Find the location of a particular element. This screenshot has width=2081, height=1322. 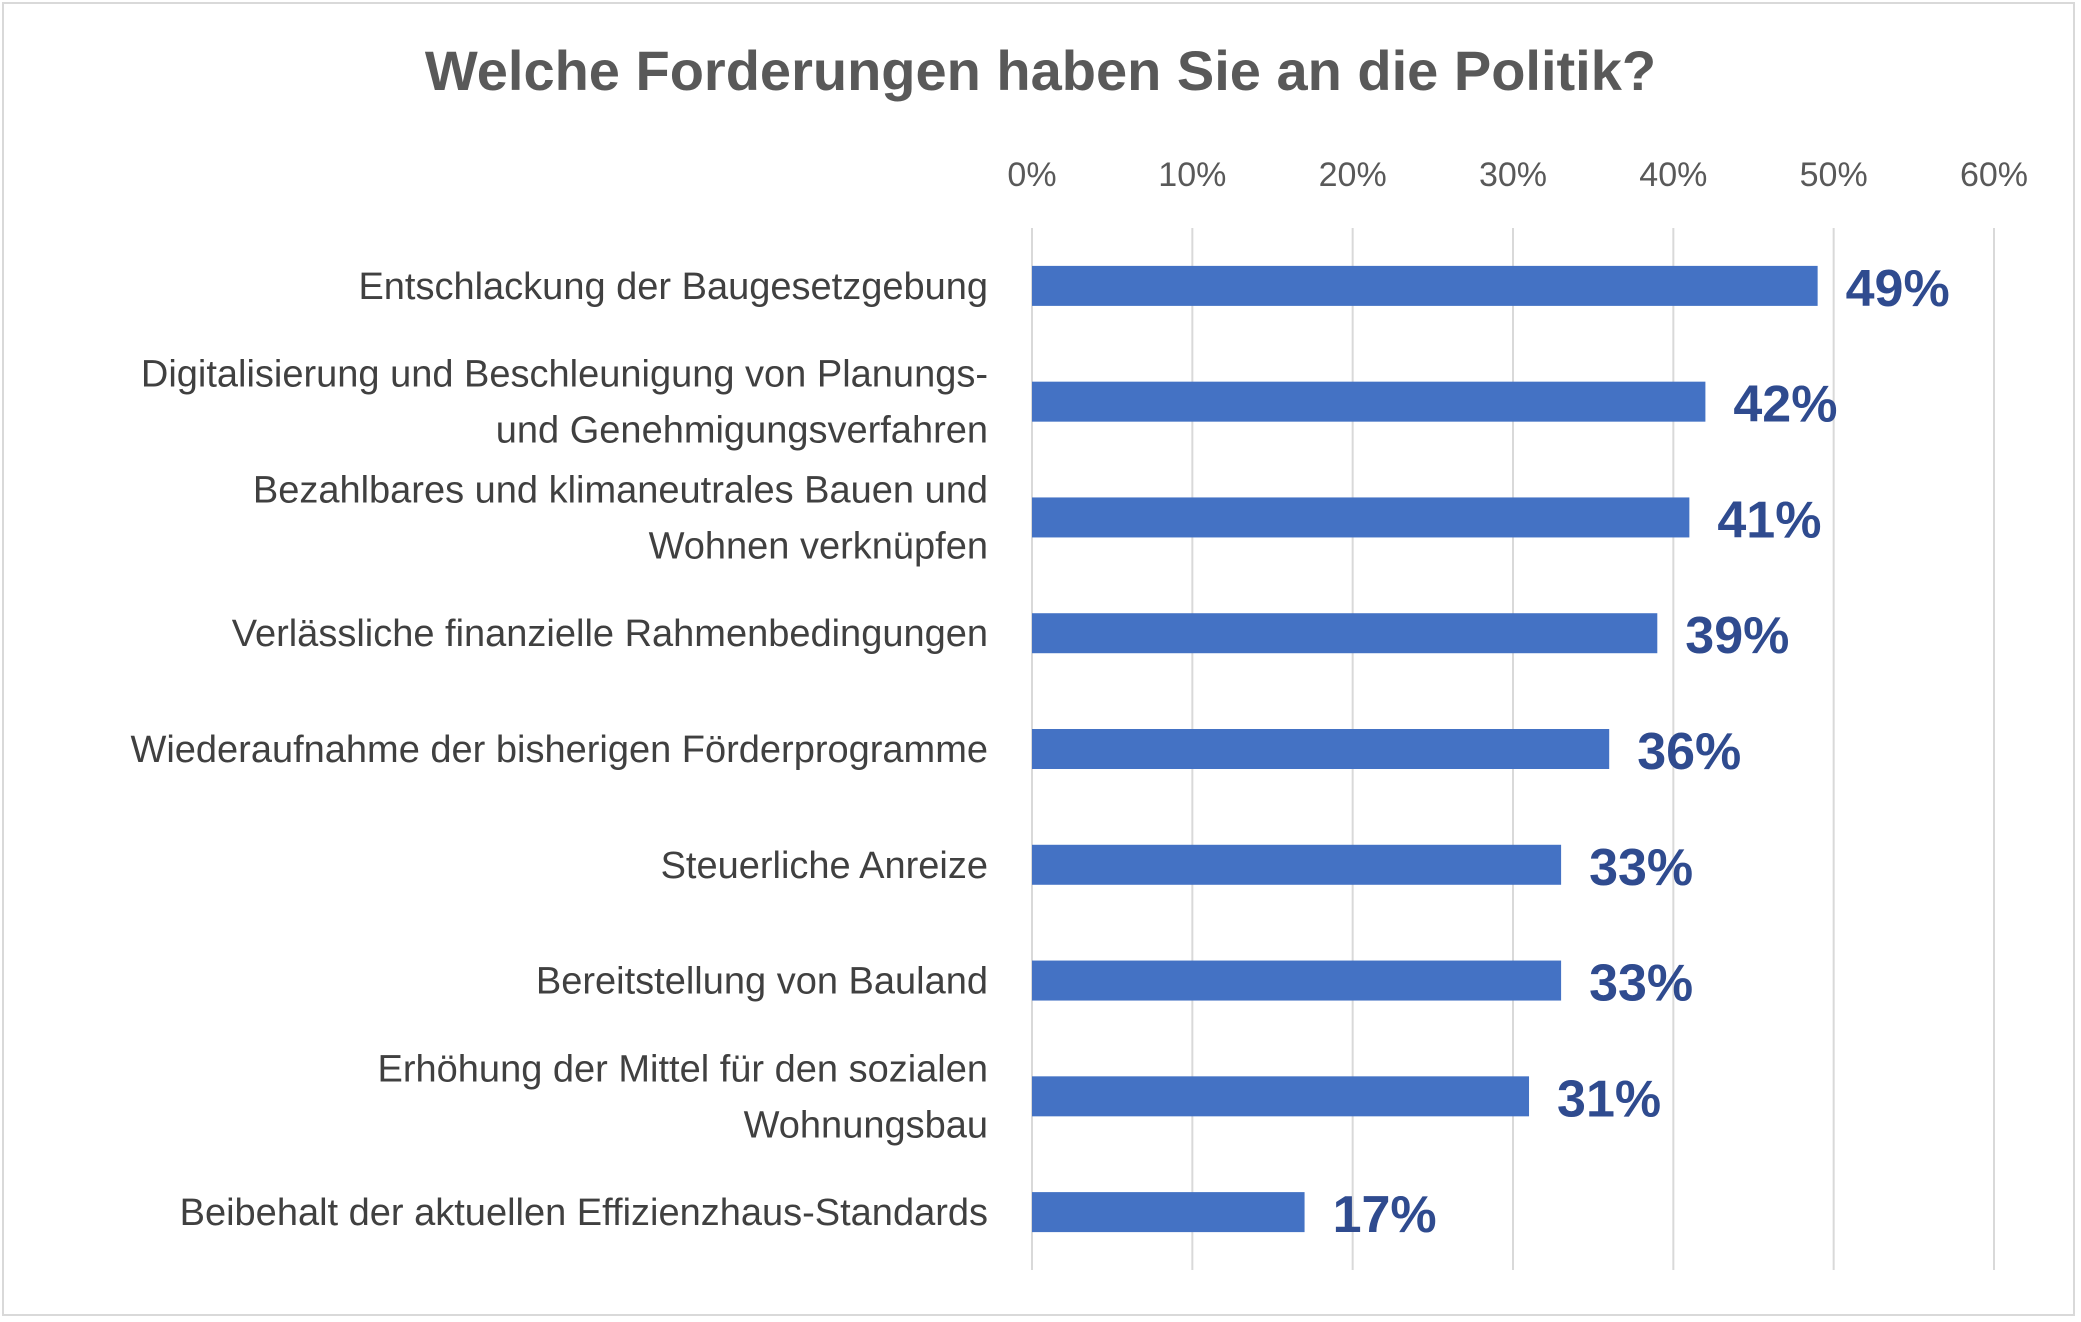

data-label: 31% is located at coordinates (1609, 1099).